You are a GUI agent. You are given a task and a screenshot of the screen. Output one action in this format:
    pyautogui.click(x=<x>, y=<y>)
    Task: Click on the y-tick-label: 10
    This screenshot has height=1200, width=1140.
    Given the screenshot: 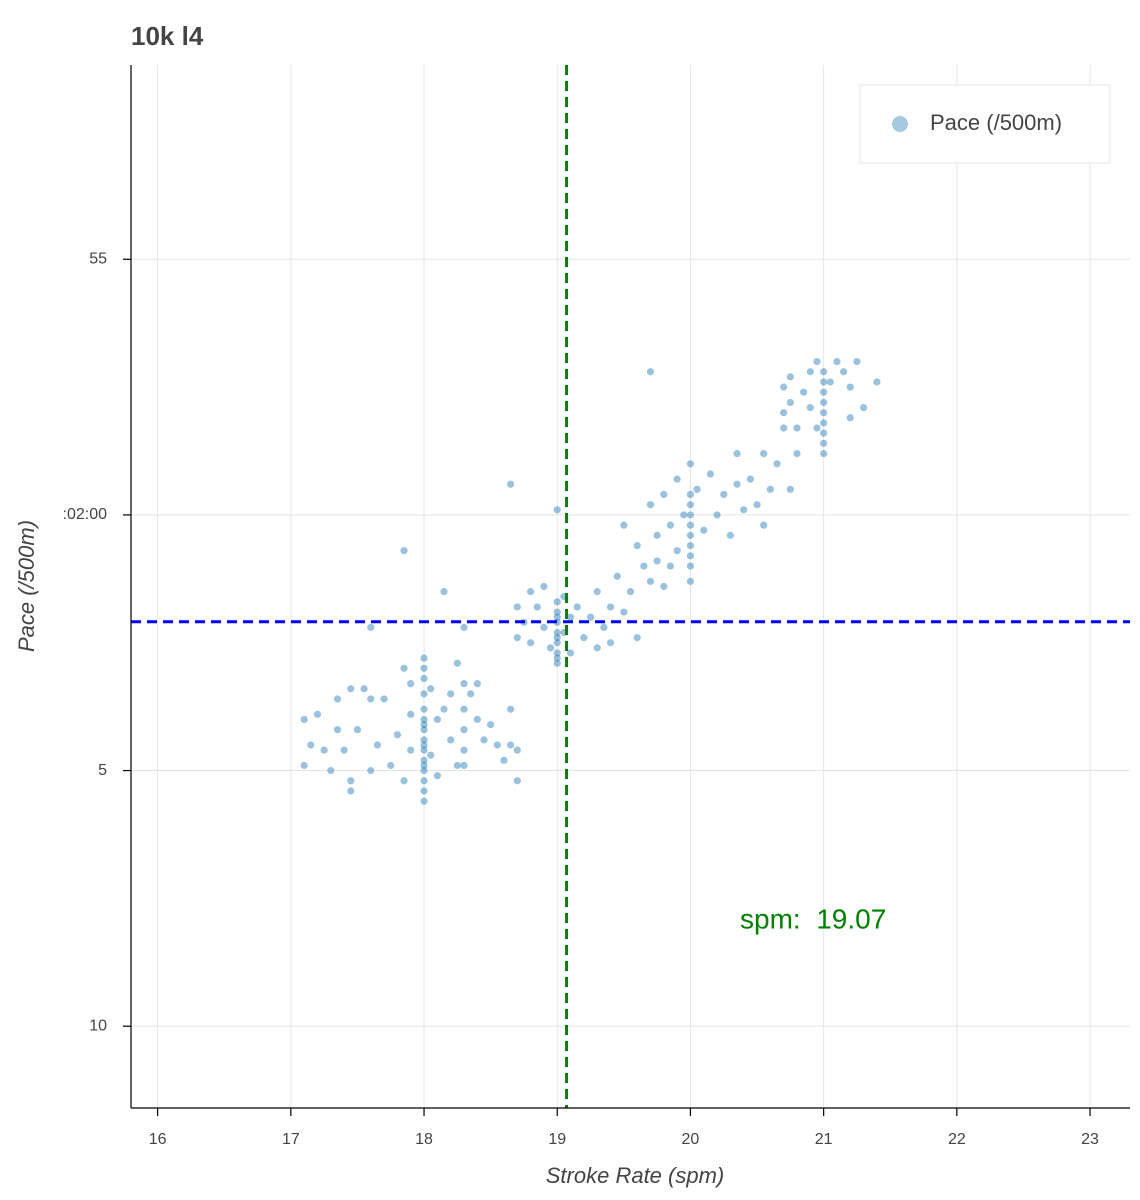 What is the action you would take?
    pyautogui.click(x=98, y=1025)
    